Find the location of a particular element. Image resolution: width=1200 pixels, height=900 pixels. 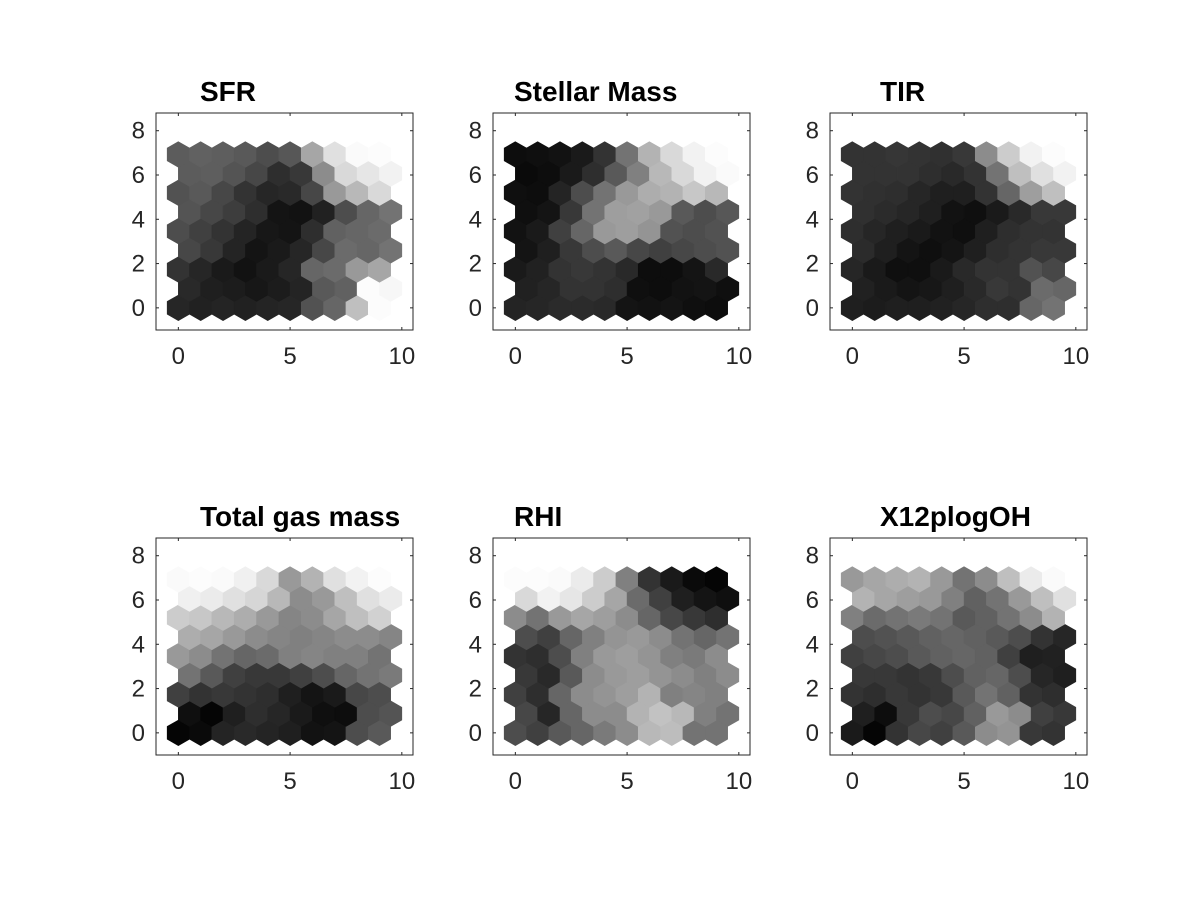

panel-2: Stellar Mass 0 5 10 0 2 4 6 8 is located at coordinates (611, 223).